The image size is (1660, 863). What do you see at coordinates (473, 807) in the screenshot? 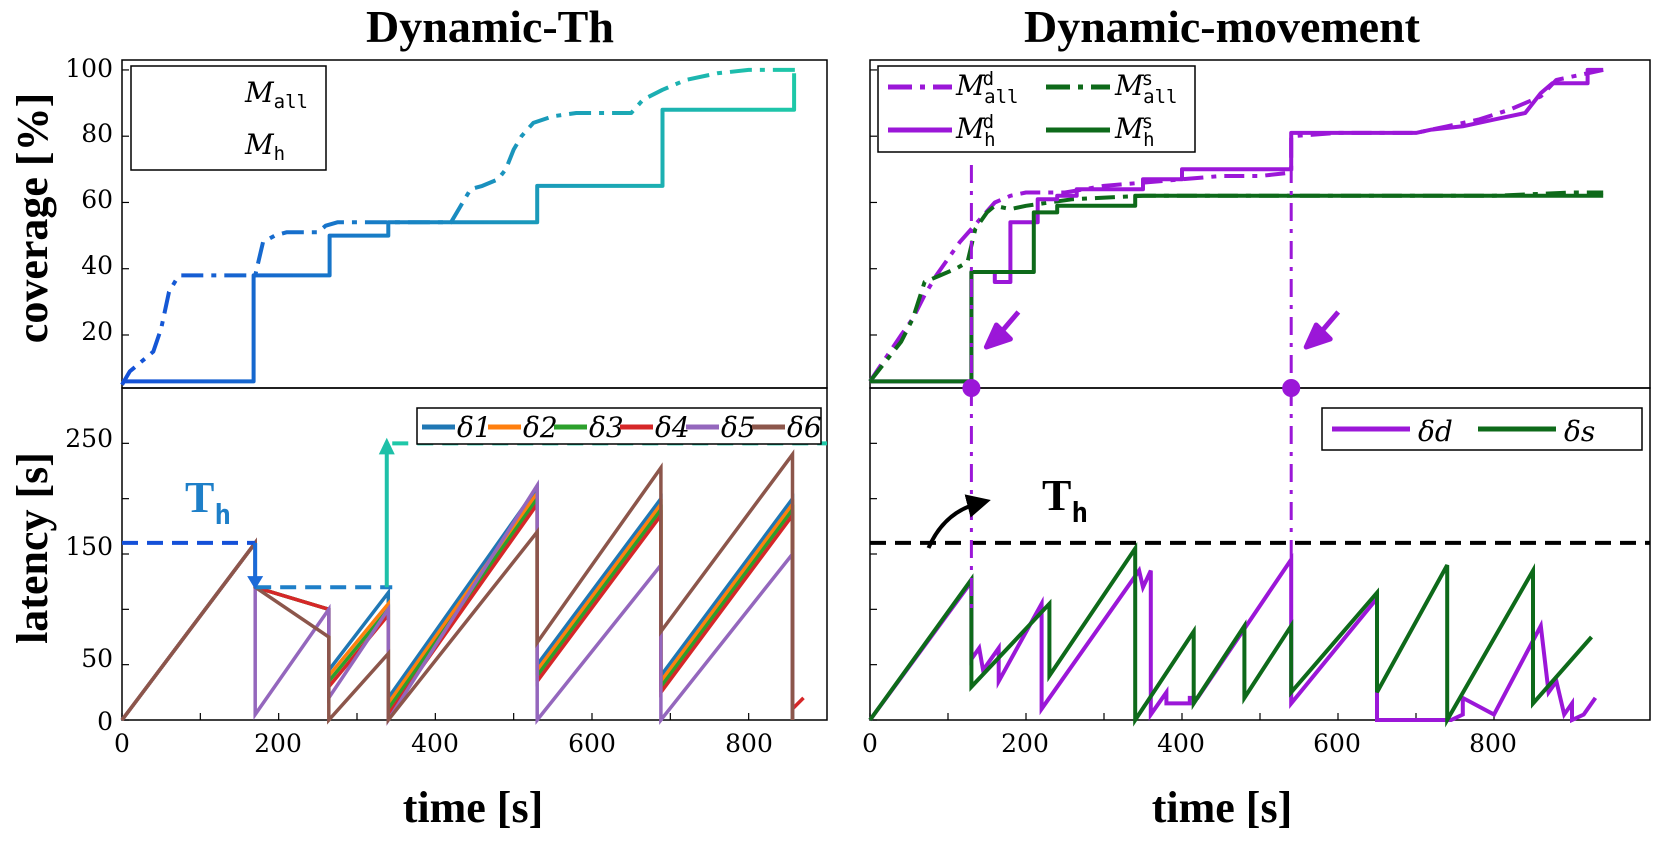
I see `left-x-axis-label: time [s]` at bounding box center [473, 807].